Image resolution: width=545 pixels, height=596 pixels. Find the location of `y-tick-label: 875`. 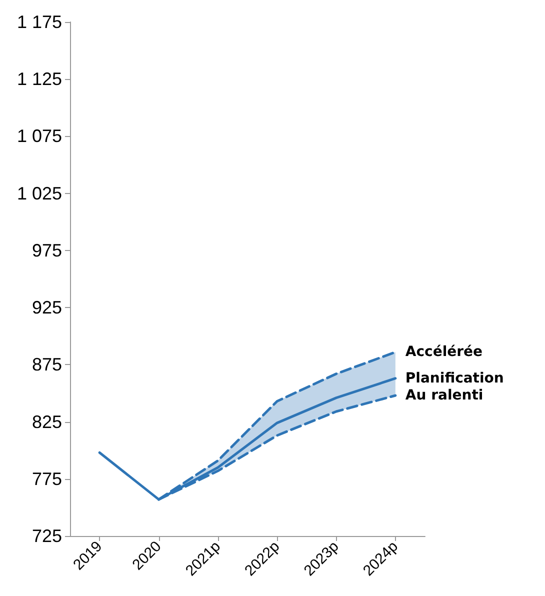

y-tick-label: 875 is located at coordinates (47, 364).